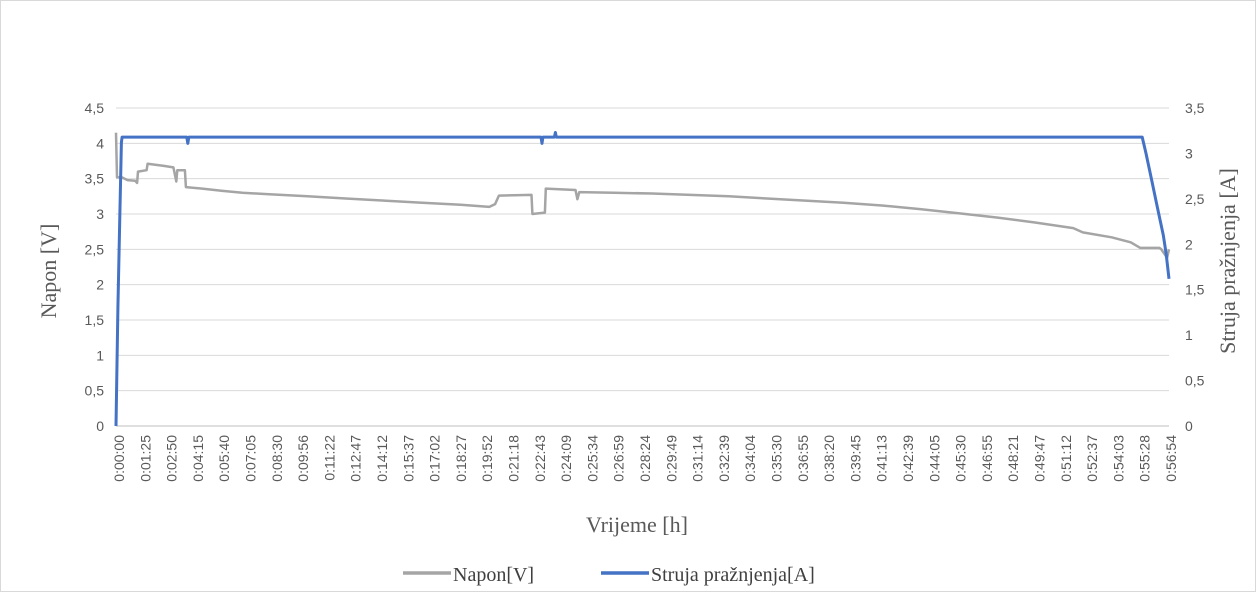  What do you see at coordinates (1118, 458) in the screenshot?
I see `x-tick-label: 0:54:03` at bounding box center [1118, 458].